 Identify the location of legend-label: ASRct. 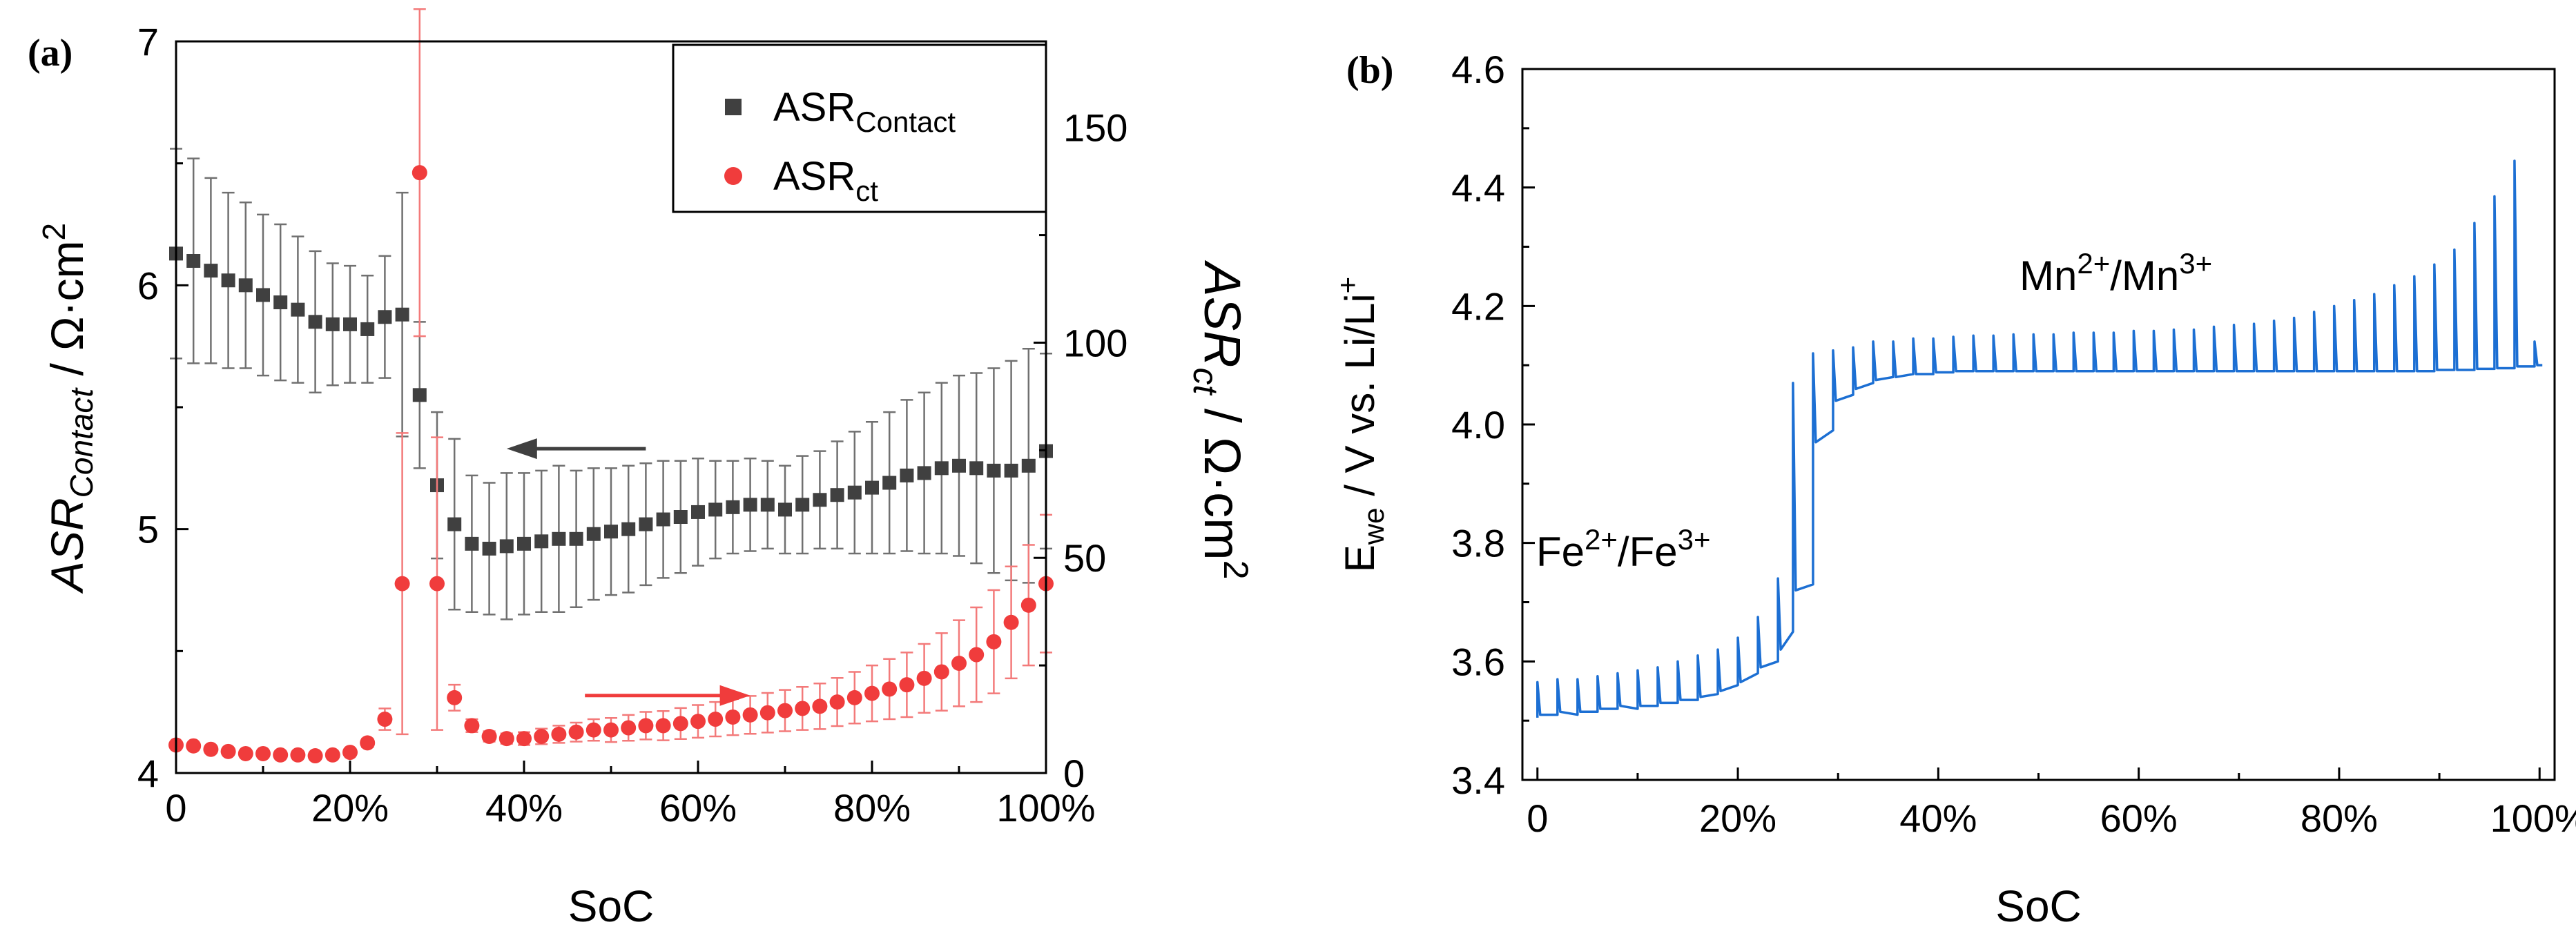
(825, 181).